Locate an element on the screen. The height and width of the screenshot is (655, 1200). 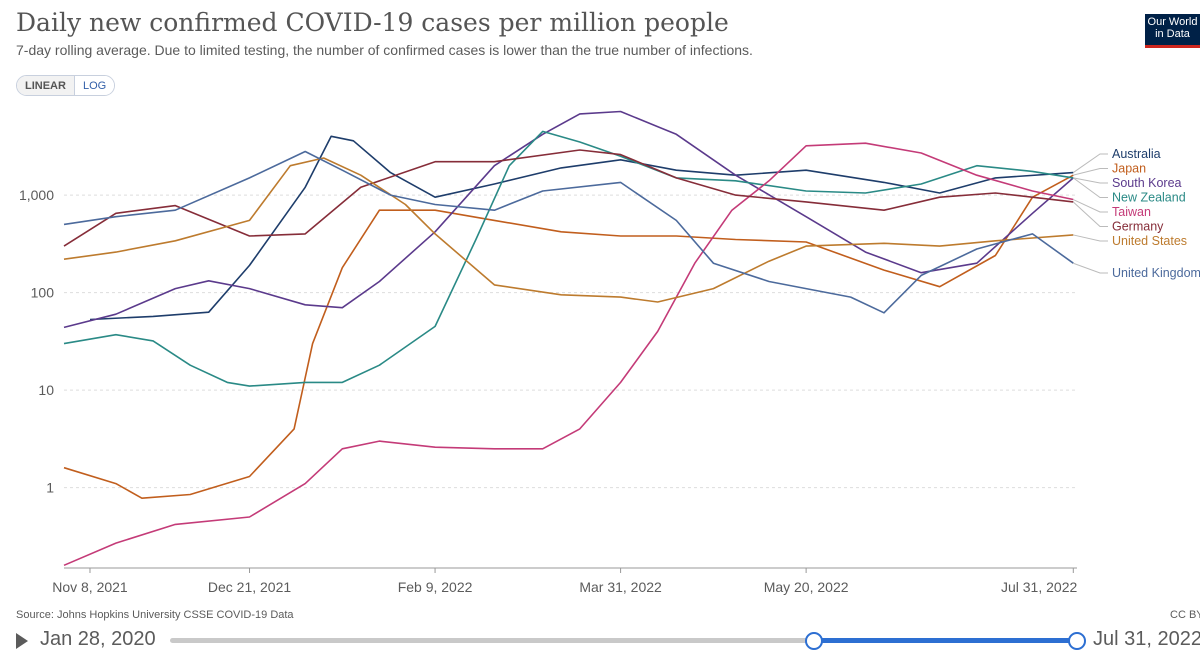
timeline-selected-range is located at coordinates (944, 640).